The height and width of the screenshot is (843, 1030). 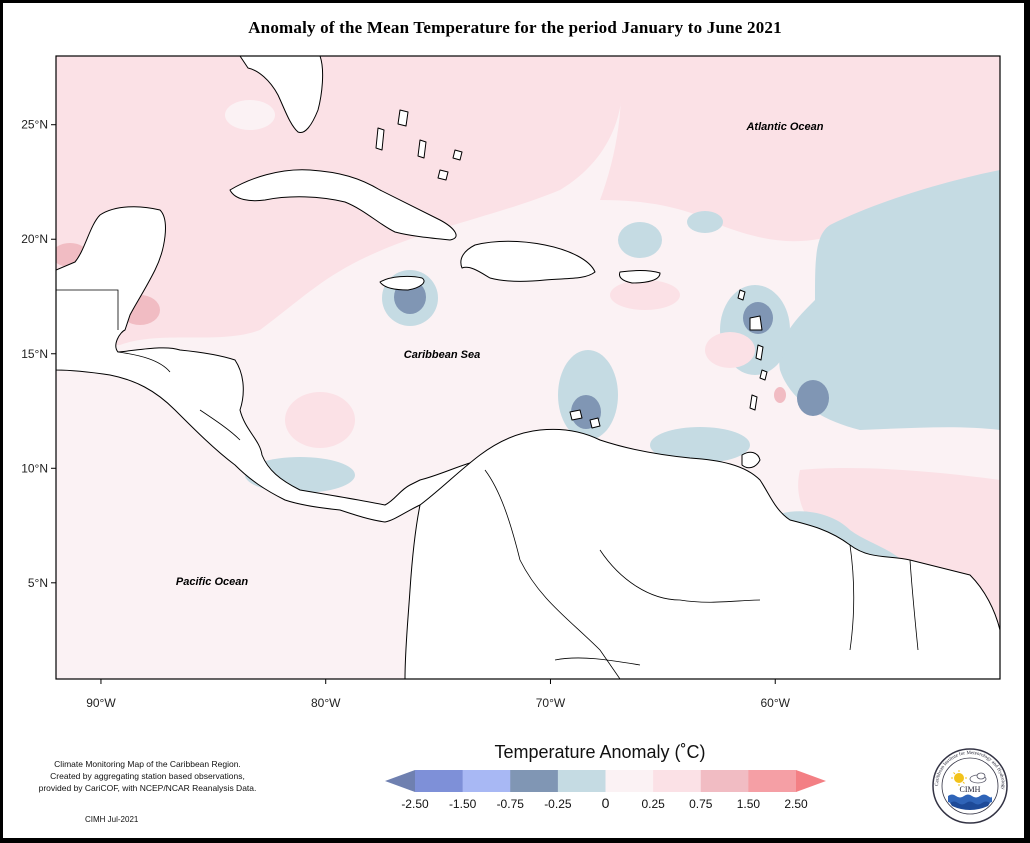 What do you see at coordinates (415, 804) in the screenshot?
I see `legend-tick-label: -2.50` at bounding box center [415, 804].